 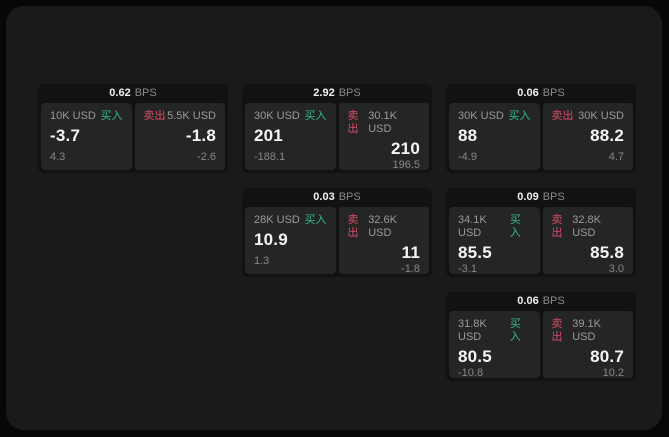 I want to click on sell-quote-tile: 卖出 32.8K USD 85.8 3.0, so click(x=587, y=241).